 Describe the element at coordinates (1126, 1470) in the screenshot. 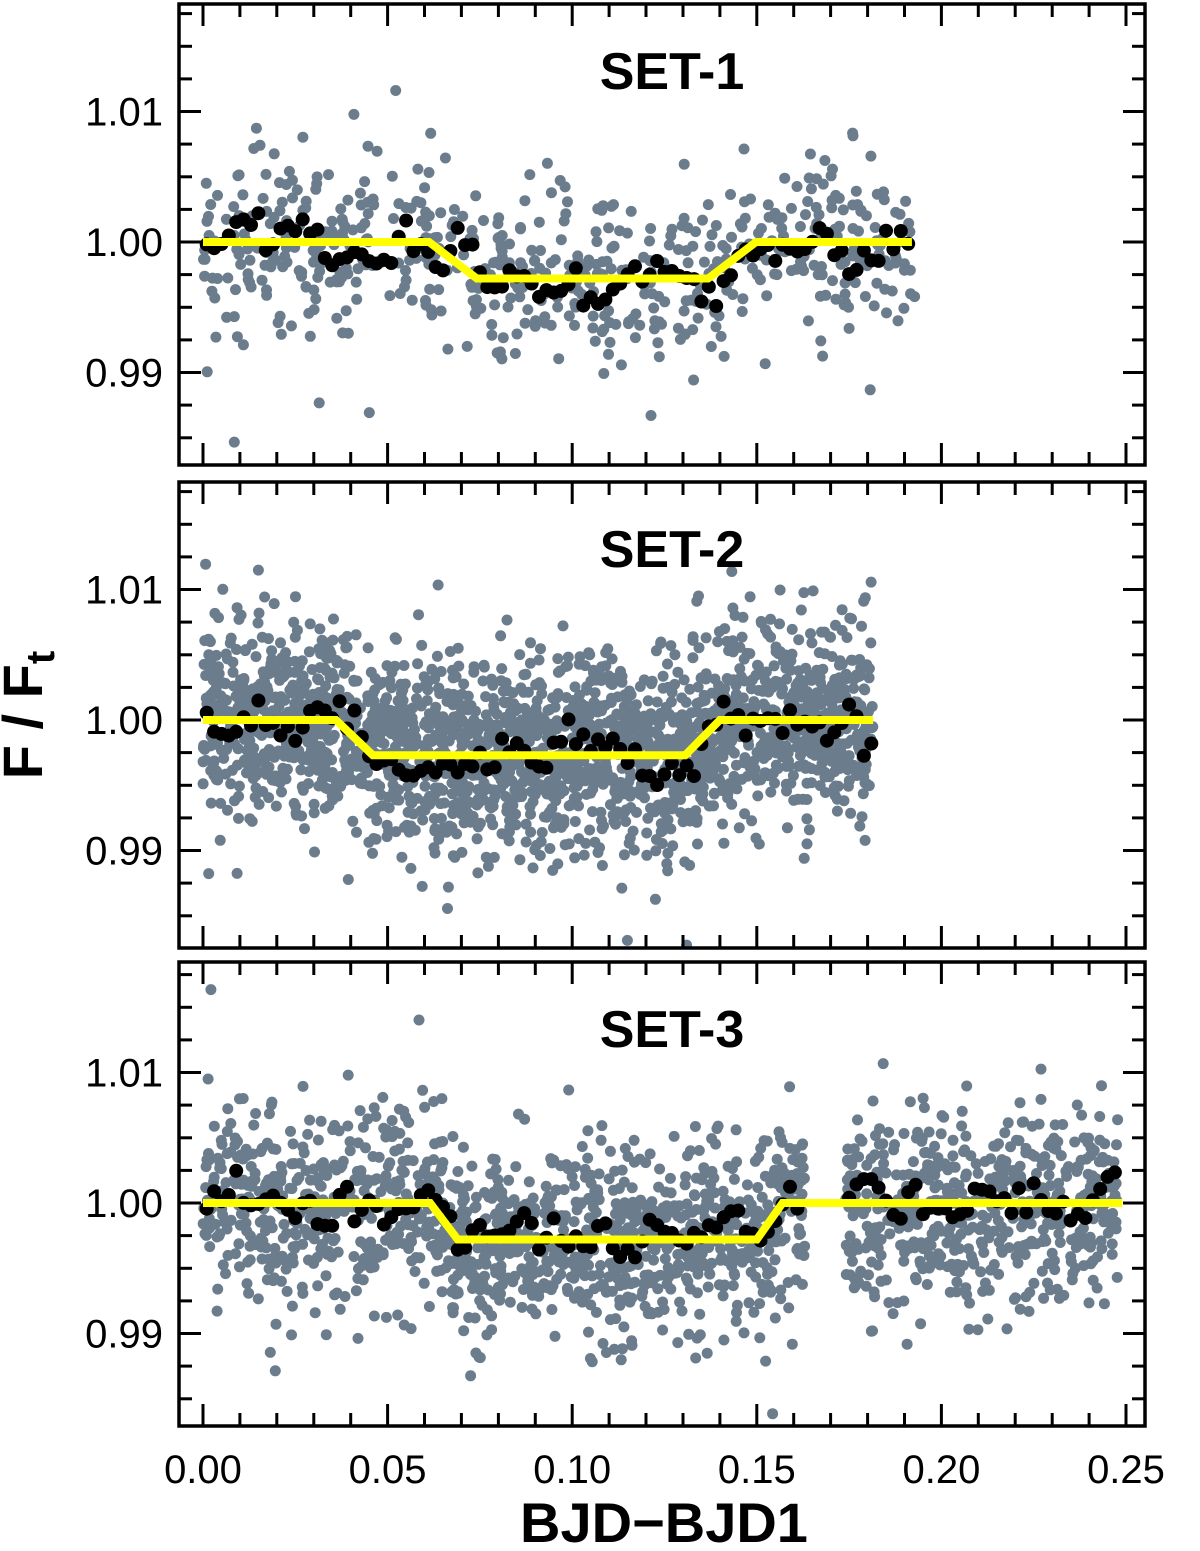

I see `x-tick-label: 0.25` at that location.